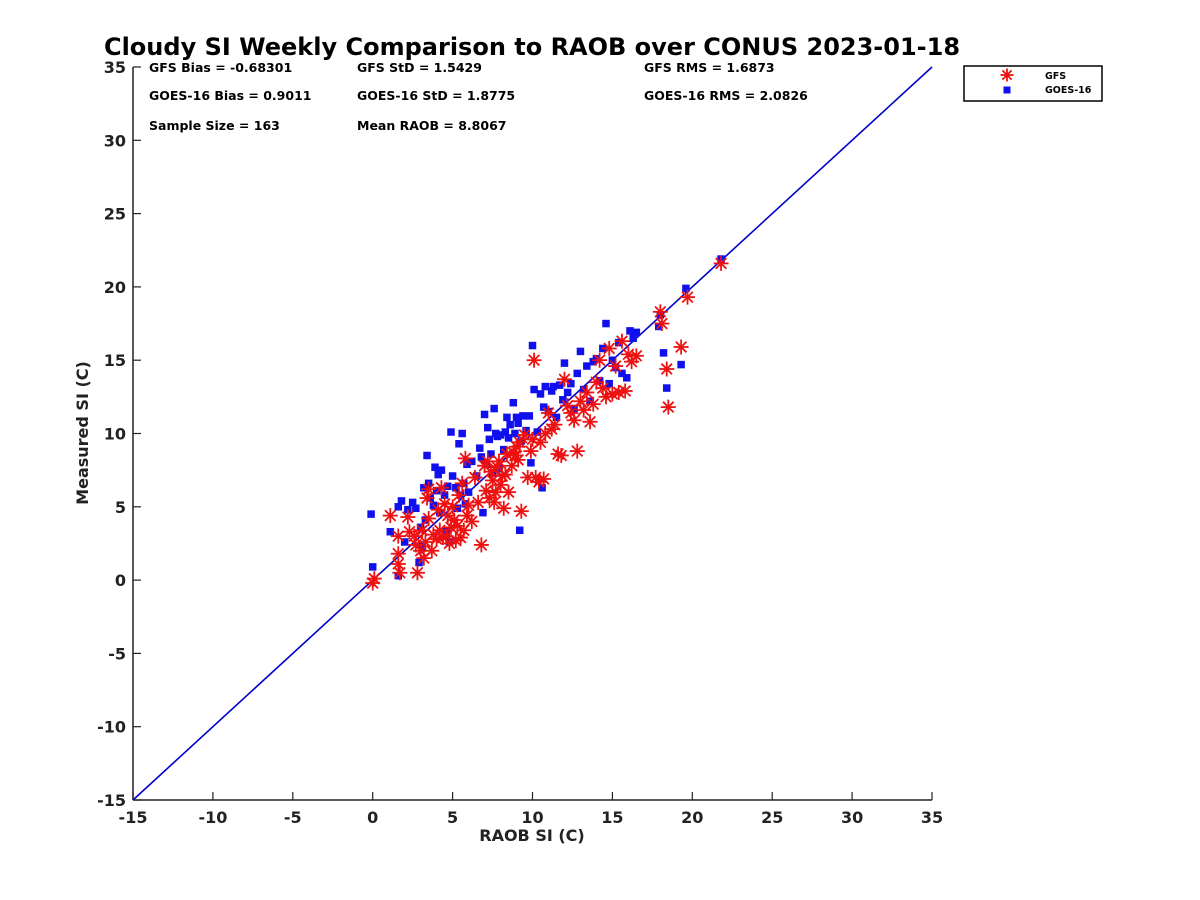 This screenshot has height=900, width=1200. What do you see at coordinates (1068, 90) in the screenshot?
I see `legend-label-goes: GOES-16` at bounding box center [1068, 90].